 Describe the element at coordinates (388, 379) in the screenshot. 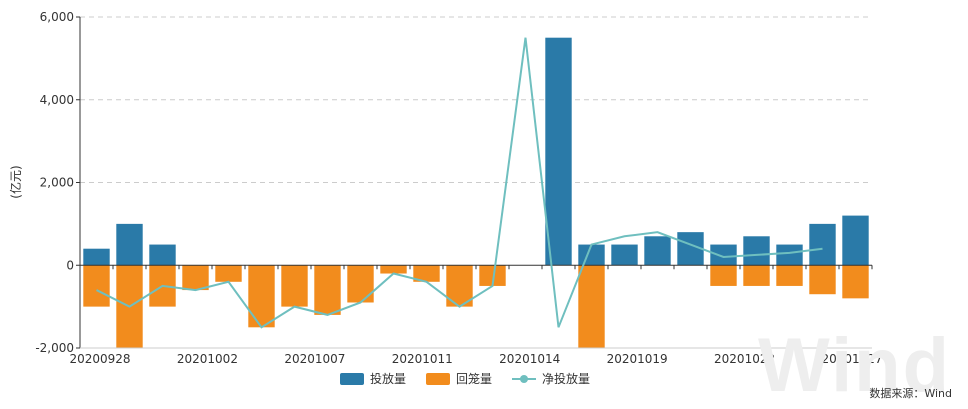

I see `legend-label-invest: 投放量` at that location.